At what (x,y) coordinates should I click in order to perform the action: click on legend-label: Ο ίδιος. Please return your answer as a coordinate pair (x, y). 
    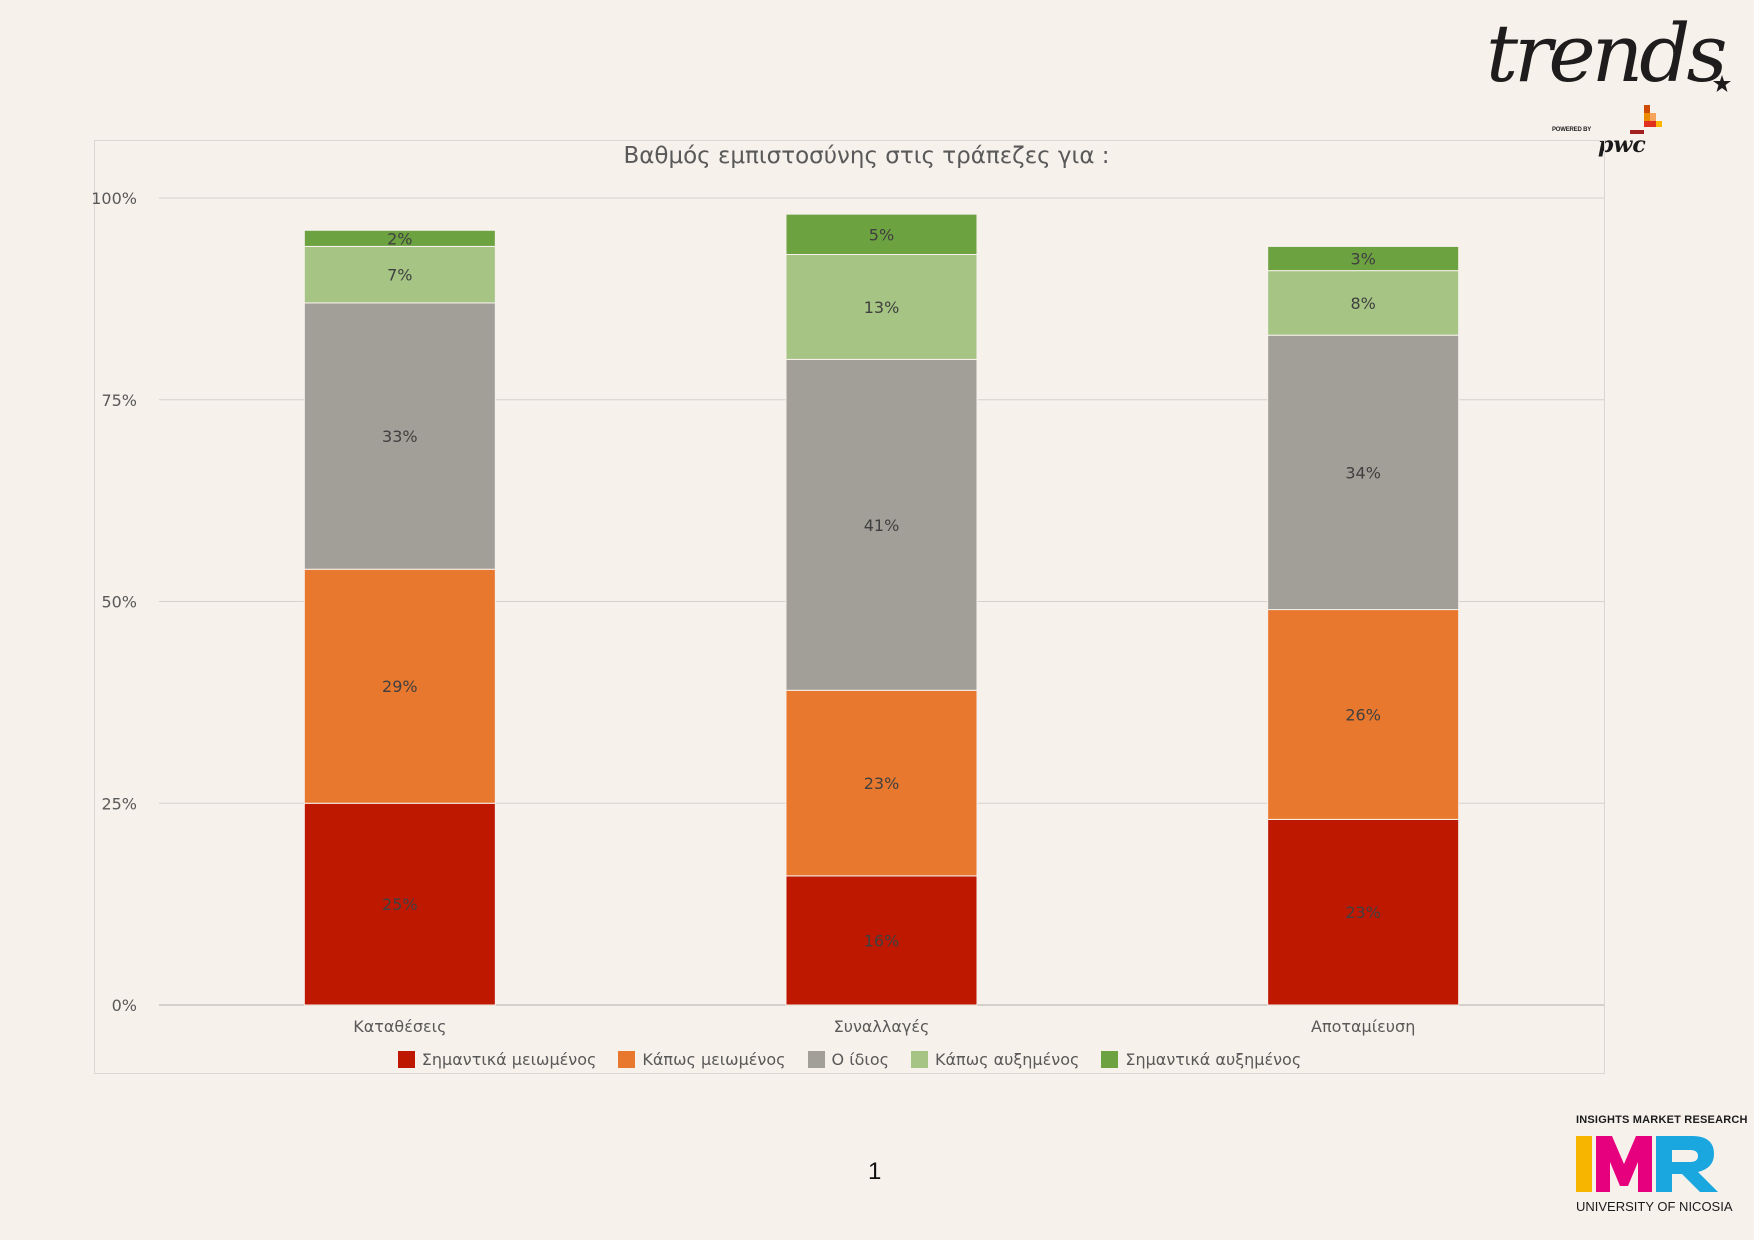
    Looking at the image, I should click on (860, 1059).